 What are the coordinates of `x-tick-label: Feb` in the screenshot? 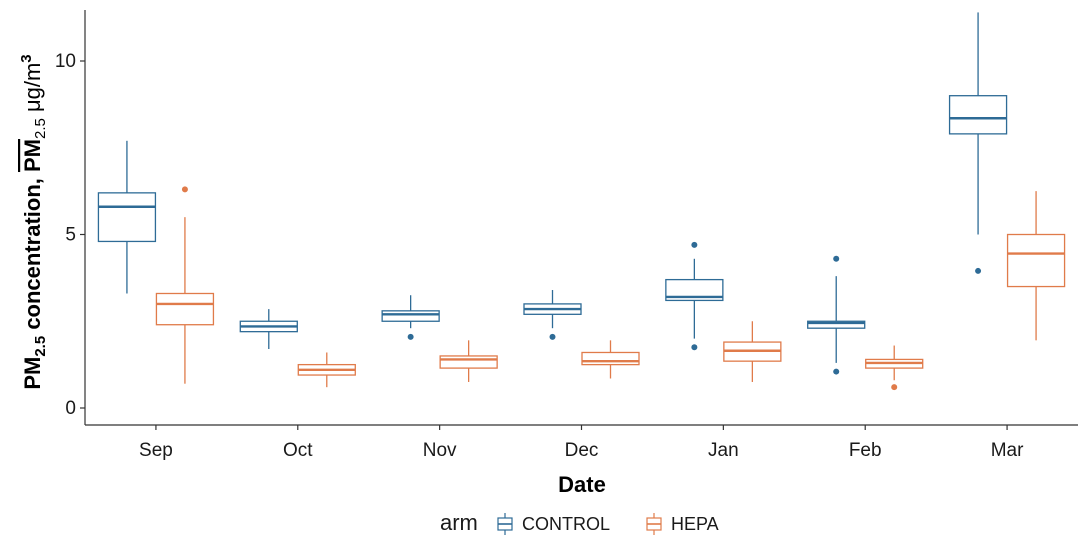 It's located at (865, 450).